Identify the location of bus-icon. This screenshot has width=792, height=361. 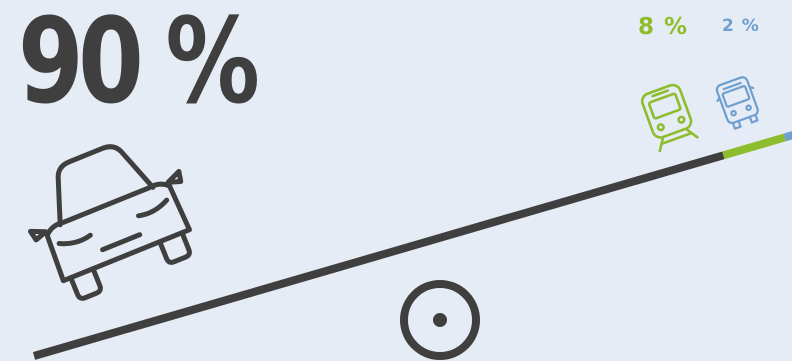
(737, 103).